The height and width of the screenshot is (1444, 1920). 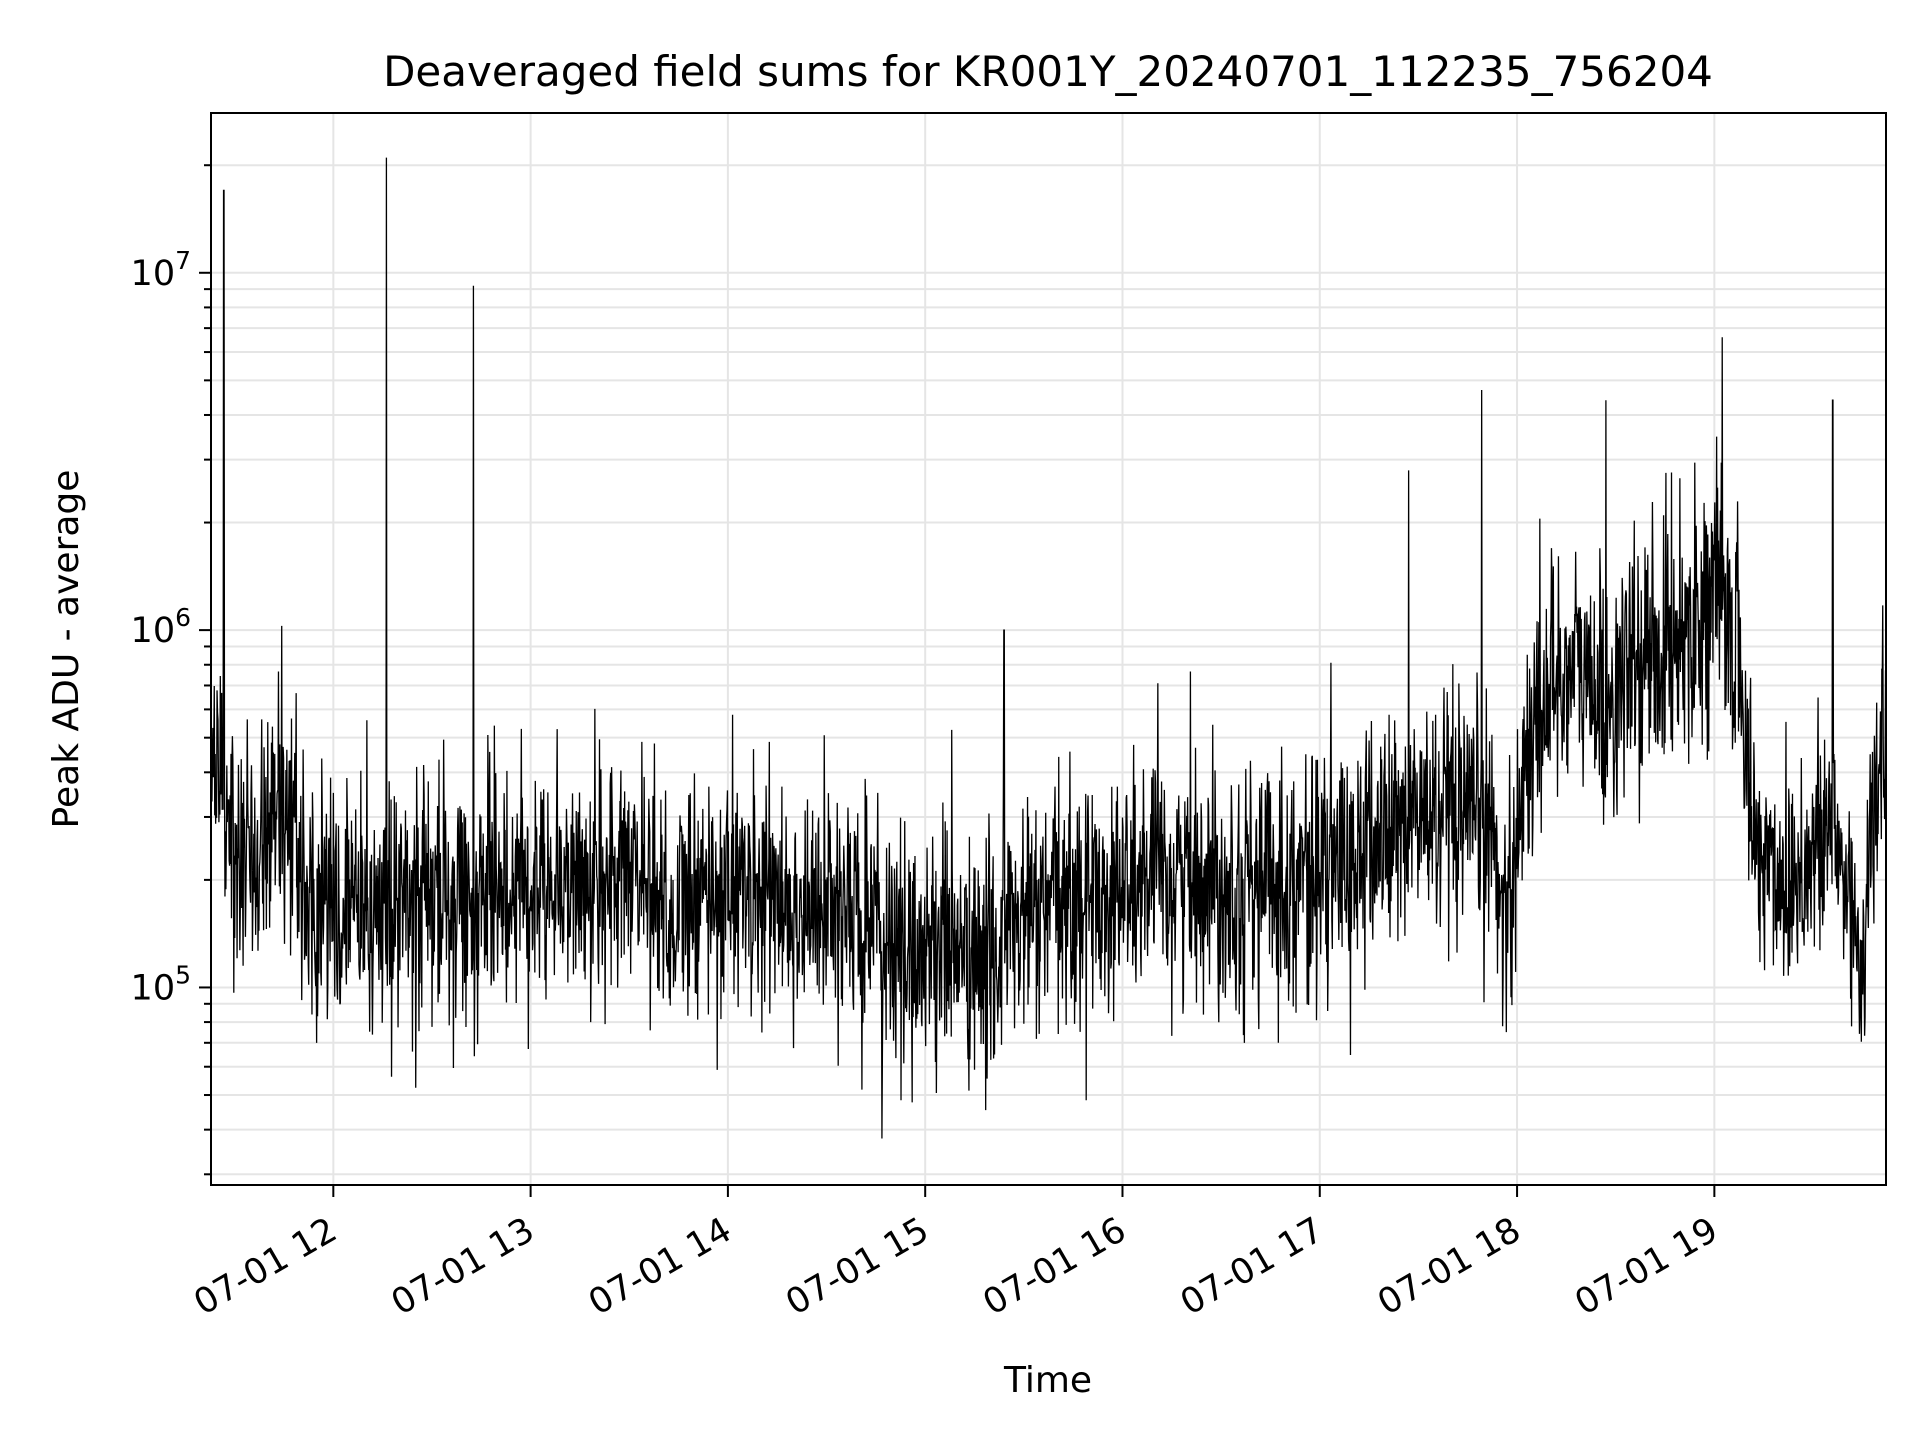 What do you see at coordinates (183, 617) in the screenshot?
I see `y-tick-label-exponent: 6` at bounding box center [183, 617].